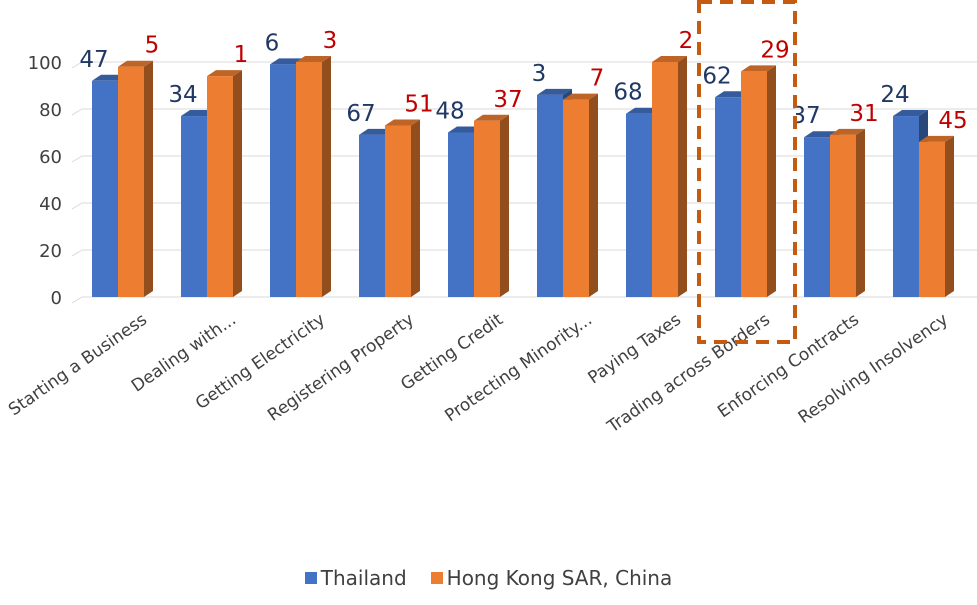 The image size is (977, 605). What do you see at coordinates (402, 122) in the screenshot?
I see `bar-top-hong-kong-sar-china-registering-property` at bounding box center [402, 122].